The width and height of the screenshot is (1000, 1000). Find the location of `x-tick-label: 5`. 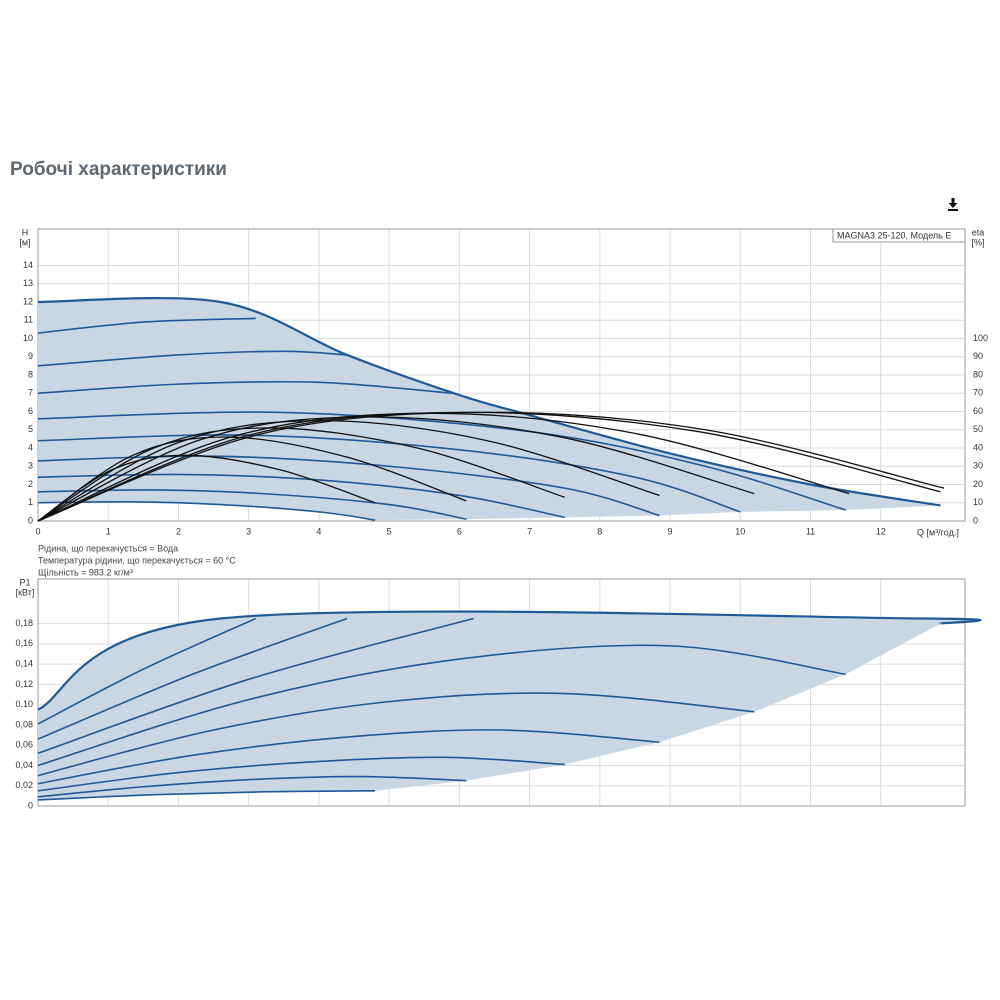

x-tick-label: 5 is located at coordinates (389, 531).